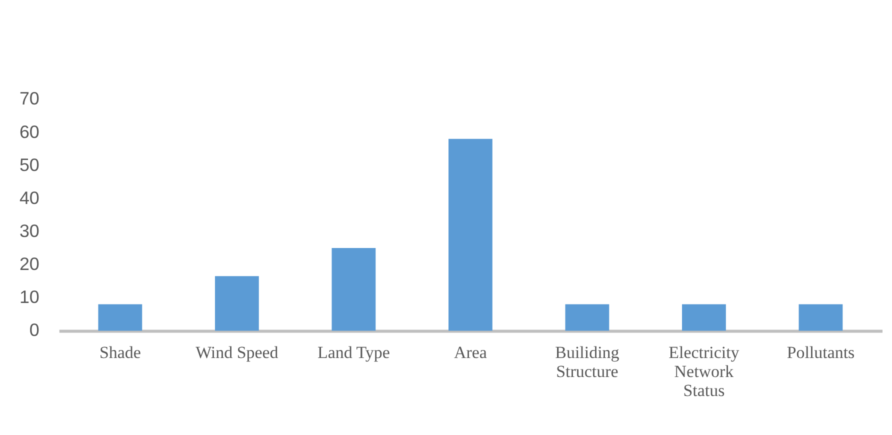 Image resolution: width=892 pixels, height=435 pixels. What do you see at coordinates (237, 352) in the screenshot?
I see `x-tick-label: Wind Speed` at bounding box center [237, 352].